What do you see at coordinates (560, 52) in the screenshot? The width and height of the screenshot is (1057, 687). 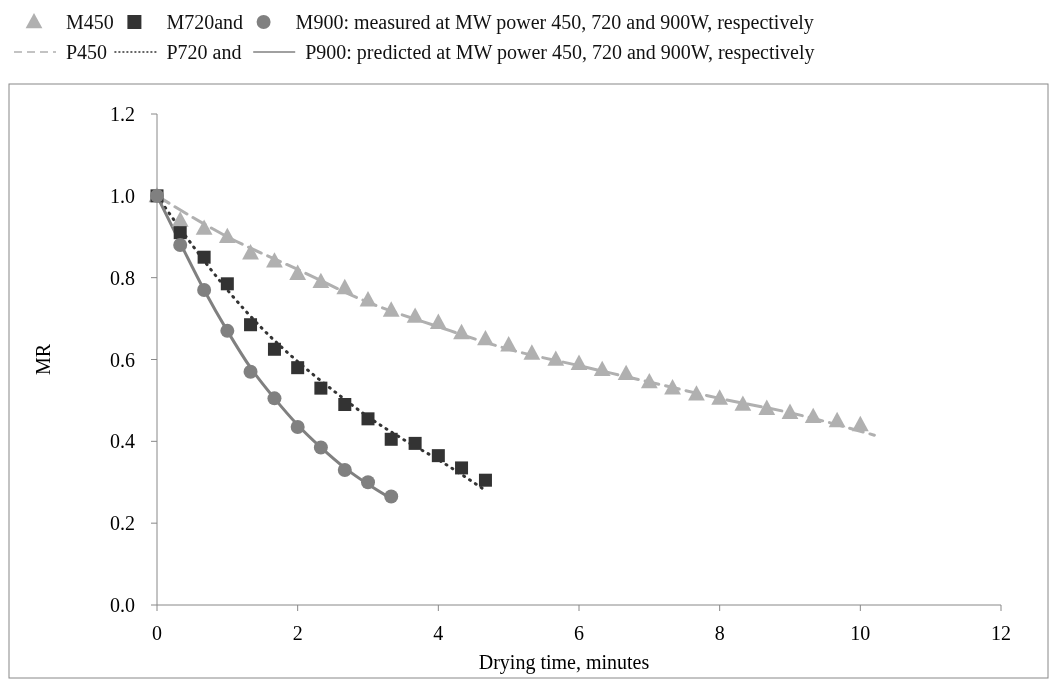 I see `legend-label: P900: predicted at MW power 450, 720 and 900W, respectively` at bounding box center [560, 52].